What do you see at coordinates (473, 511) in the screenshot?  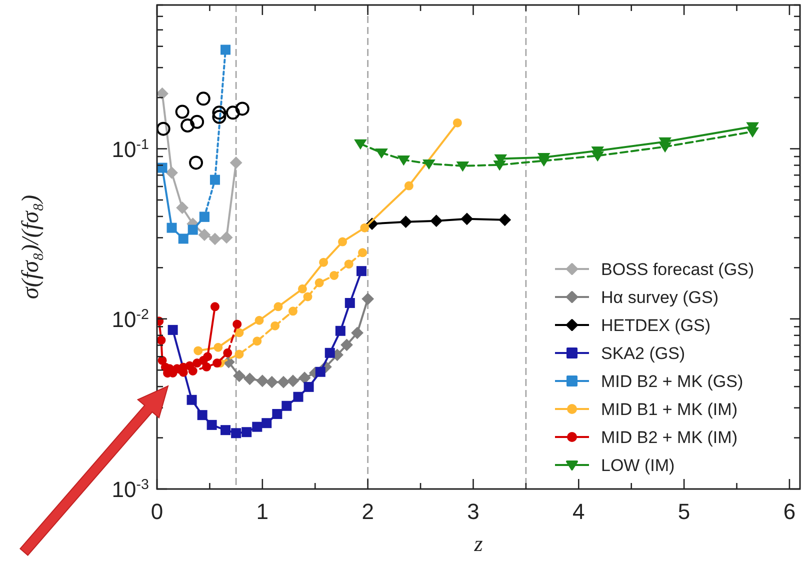 I see `x-tick-label: 3` at bounding box center [473, 511].